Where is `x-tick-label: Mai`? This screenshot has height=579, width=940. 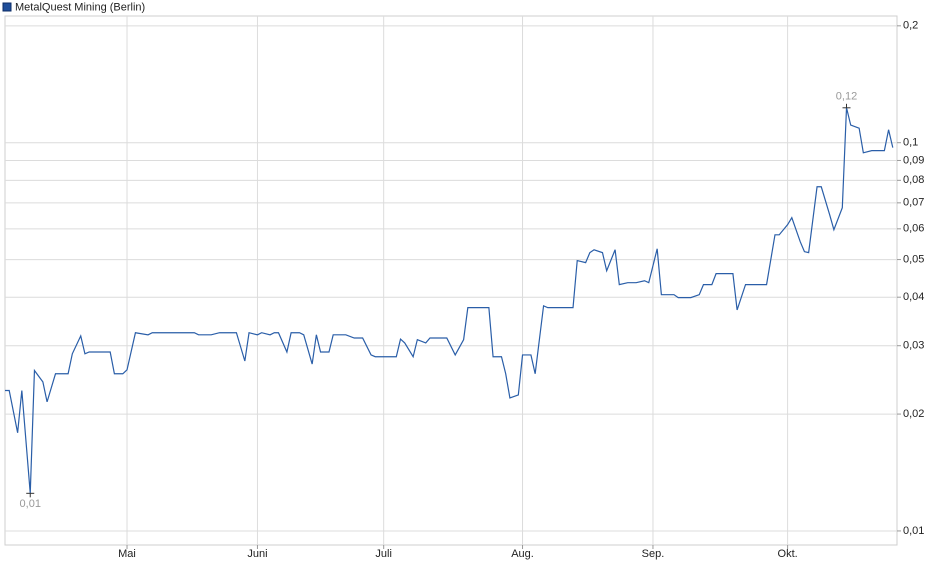 x-tick-label: Mai is located at coordinates (127, 554).